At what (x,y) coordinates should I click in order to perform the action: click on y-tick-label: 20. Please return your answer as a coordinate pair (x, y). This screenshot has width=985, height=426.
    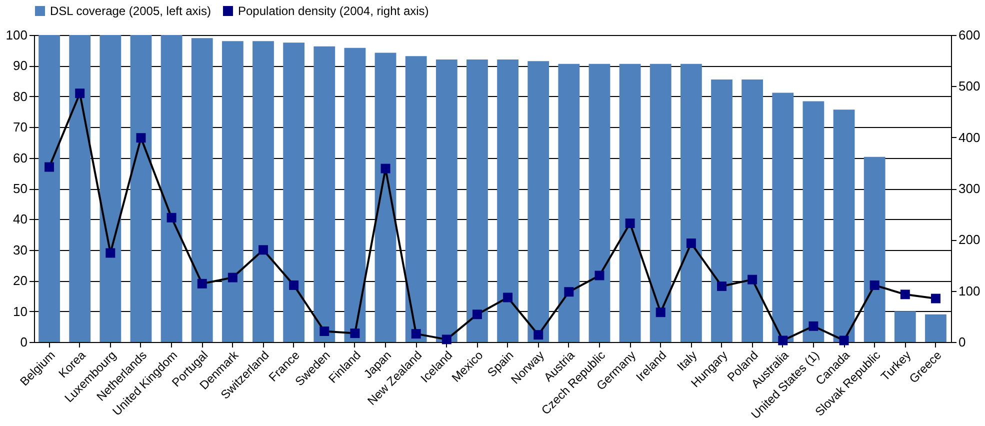
    Looking at the image, I should click on (20, 280).